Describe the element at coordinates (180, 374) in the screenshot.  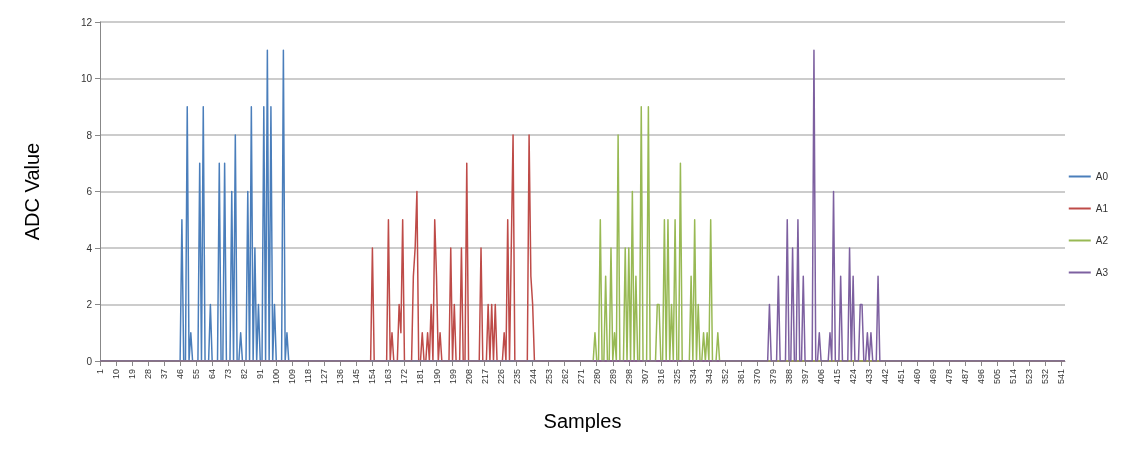
I see `x-tick-label: 46` at that location.